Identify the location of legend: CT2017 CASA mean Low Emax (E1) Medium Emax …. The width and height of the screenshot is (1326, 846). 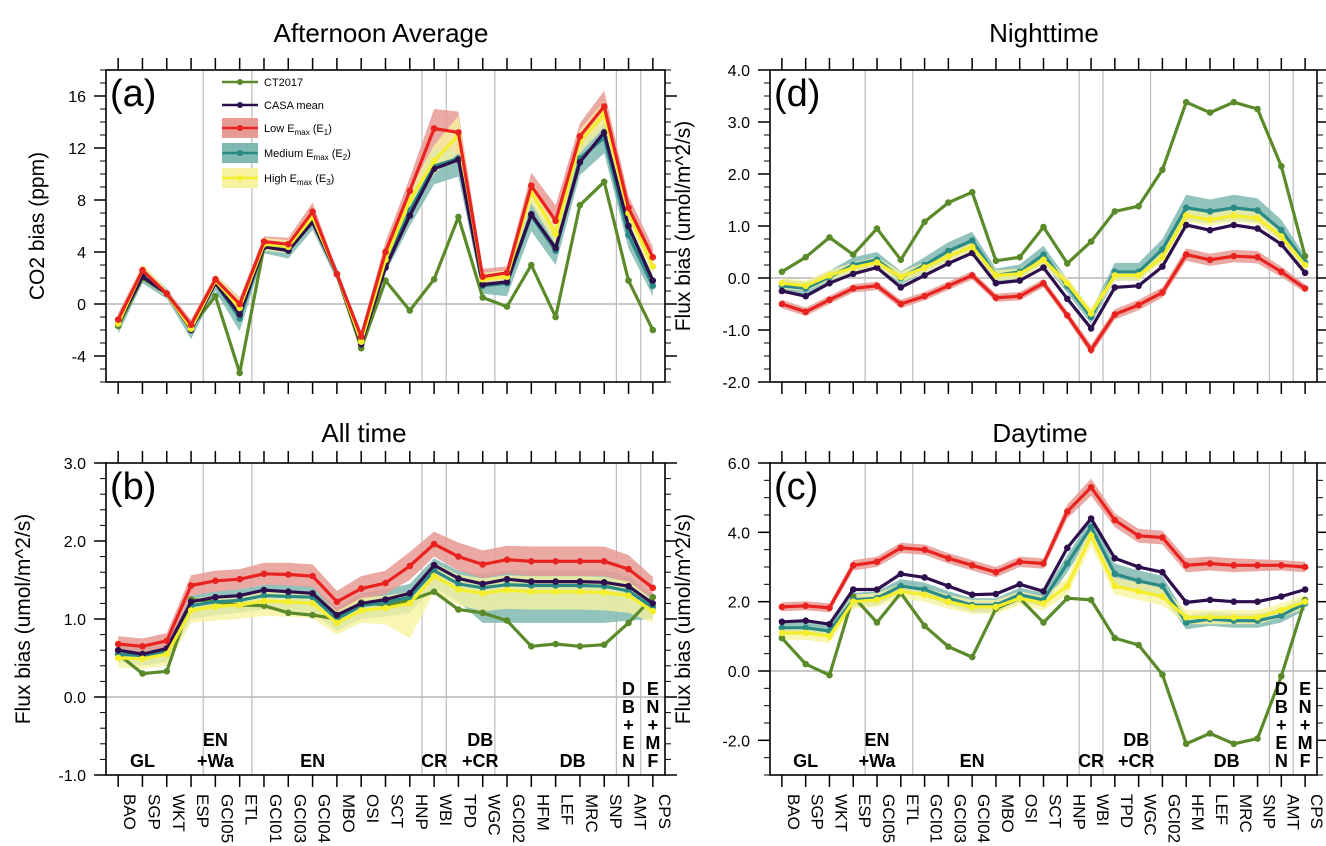
(286, 132).